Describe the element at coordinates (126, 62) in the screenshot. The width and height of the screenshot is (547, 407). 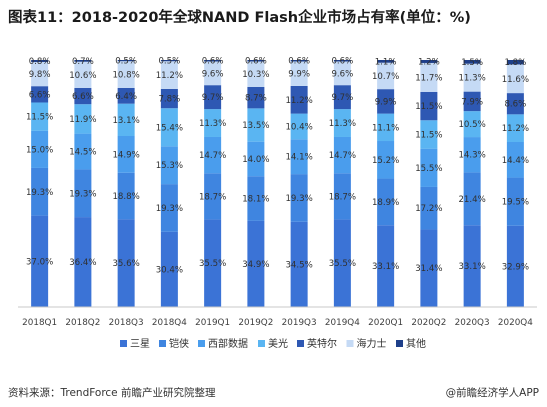
I see `data-label-2018Q3-s6: 0.5%` at that location.